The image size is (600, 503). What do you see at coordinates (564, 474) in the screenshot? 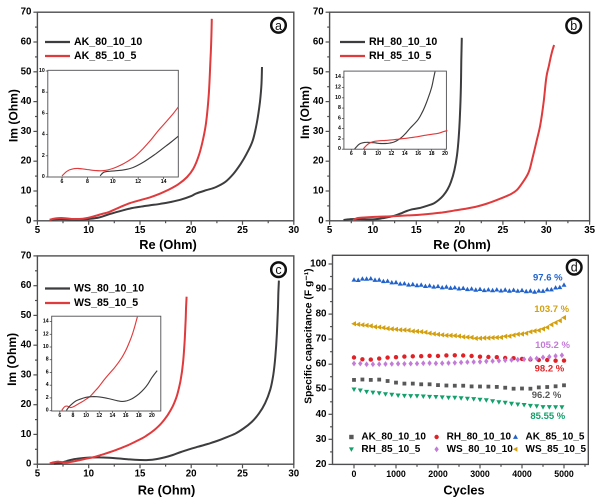
I see `svg-text: 5000` at bounding box center [564, 474].